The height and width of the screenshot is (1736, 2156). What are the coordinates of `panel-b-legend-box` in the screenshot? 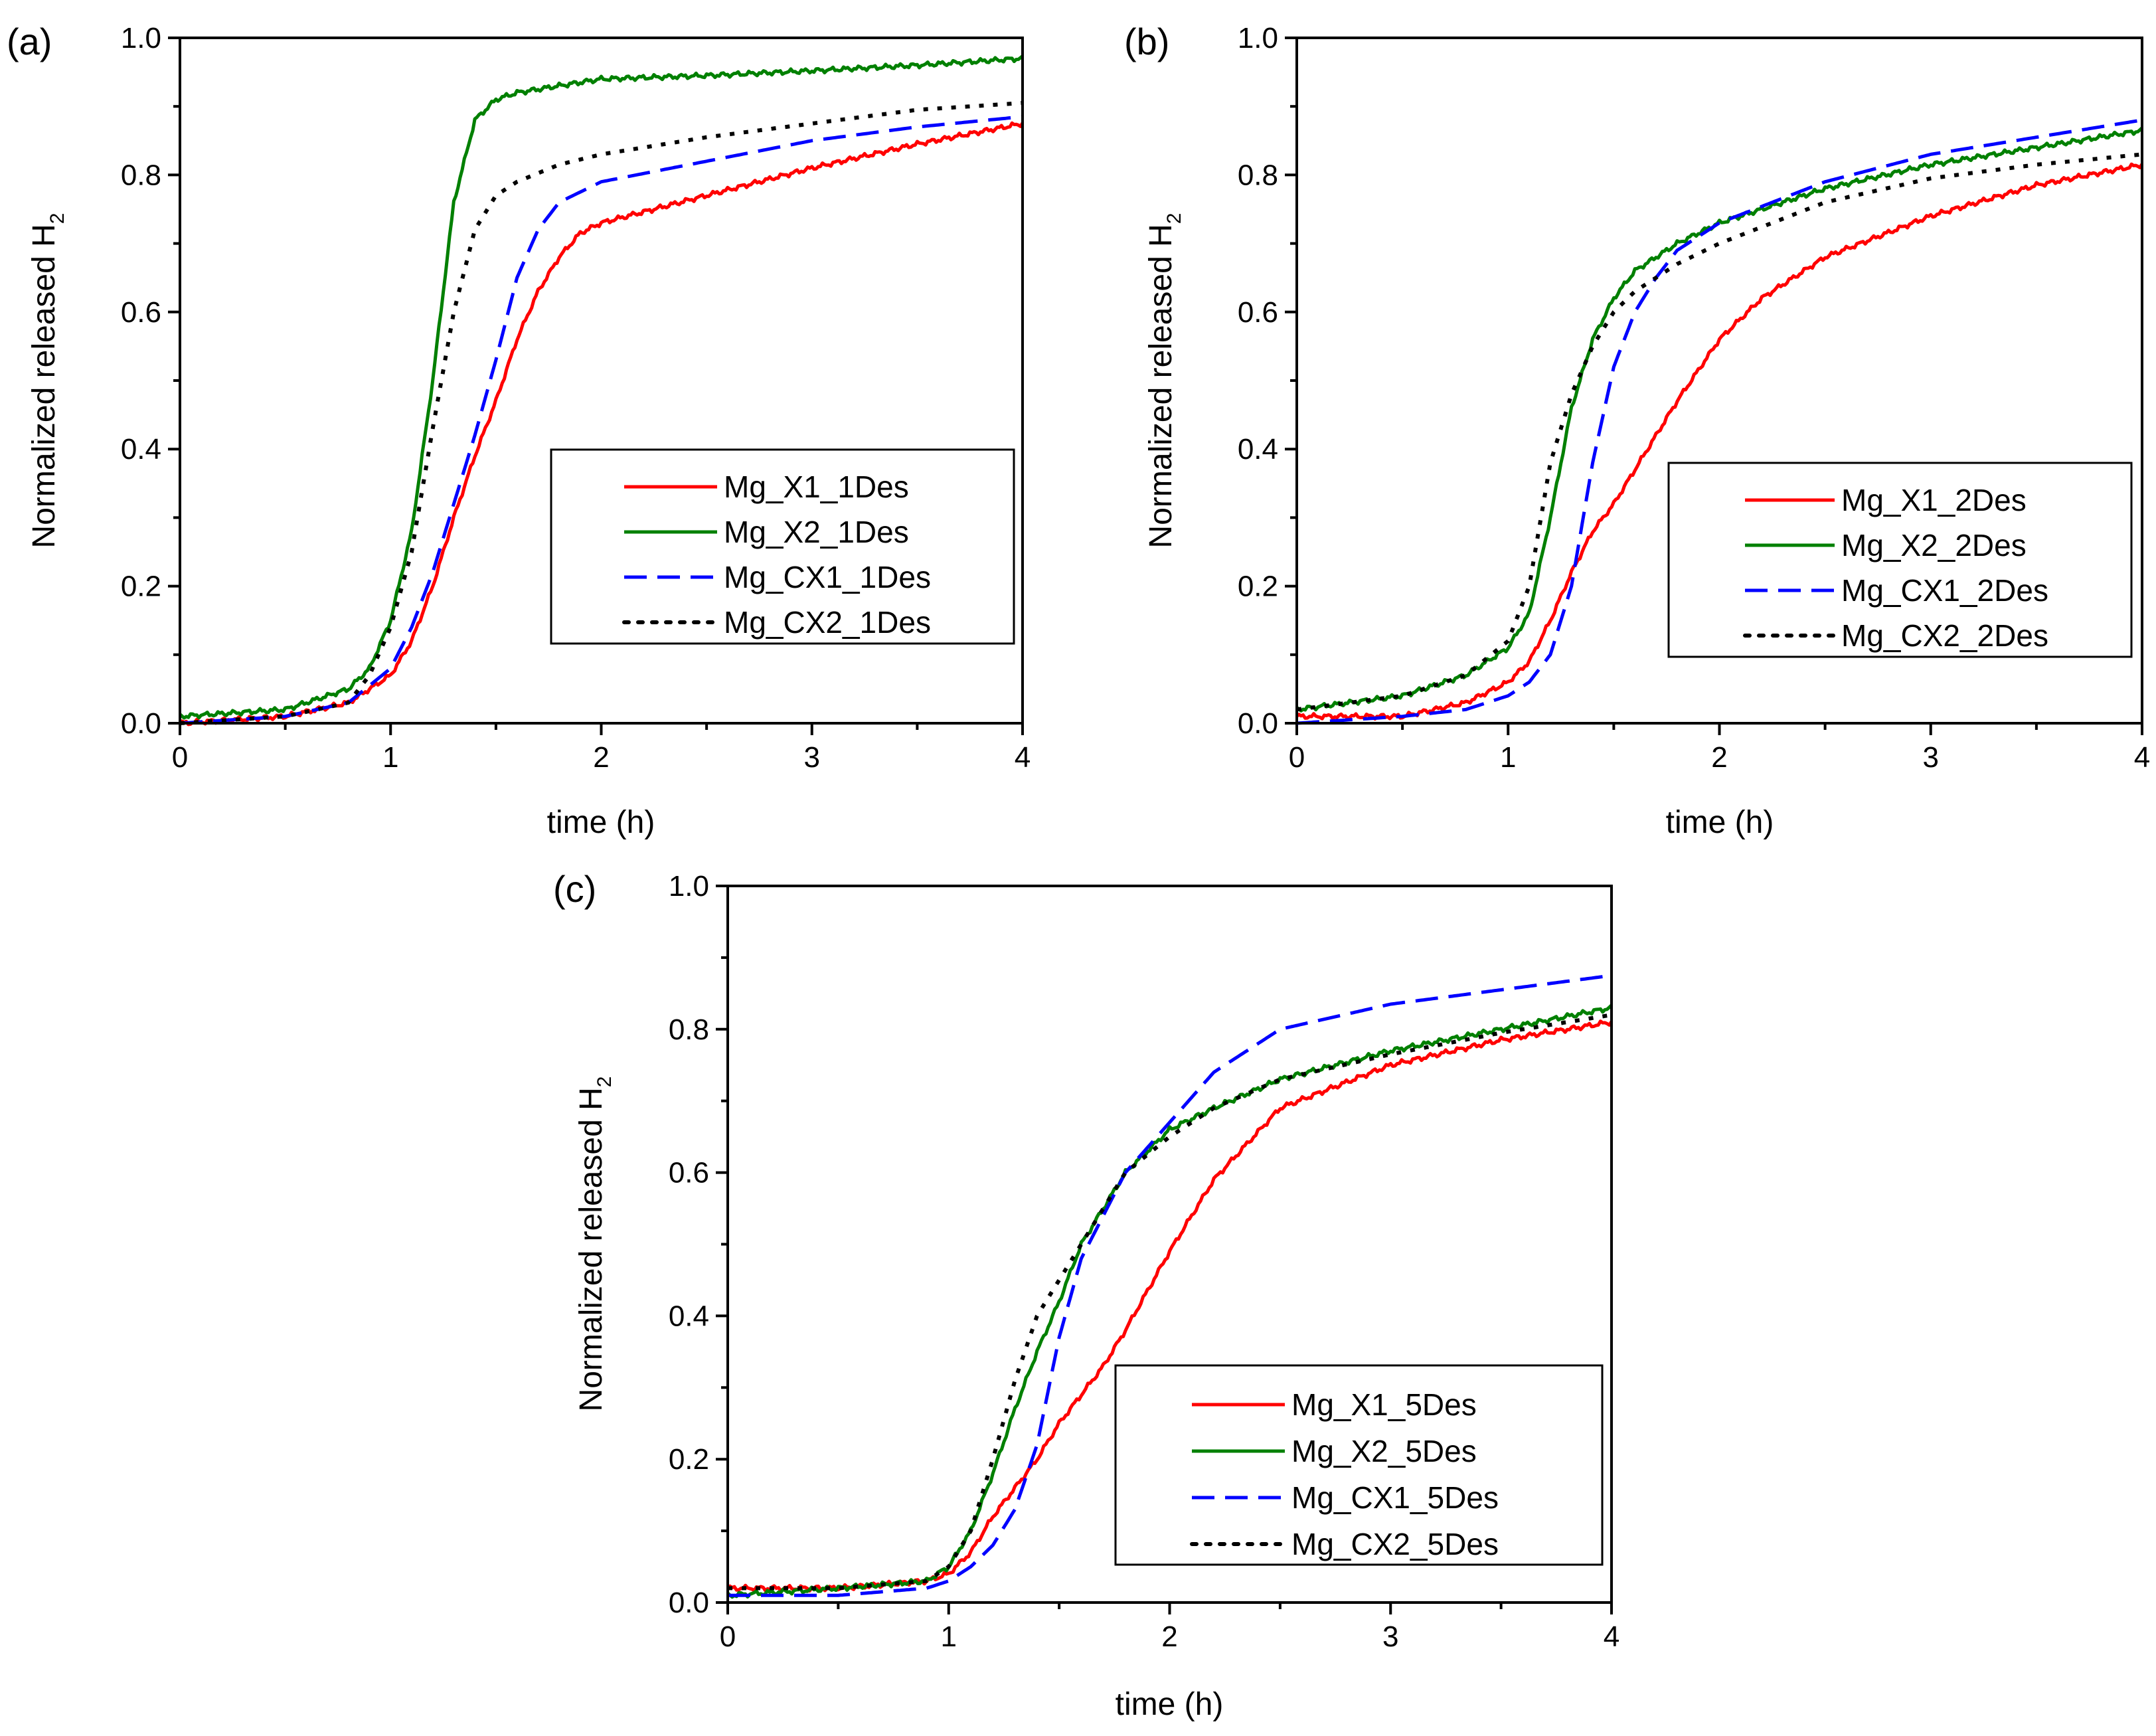 It's located at (1900, 560).